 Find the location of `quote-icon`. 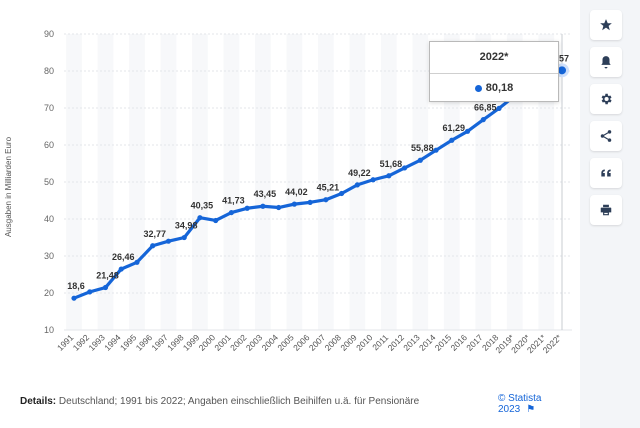

quote-icon is located at coordinates (606, 173).